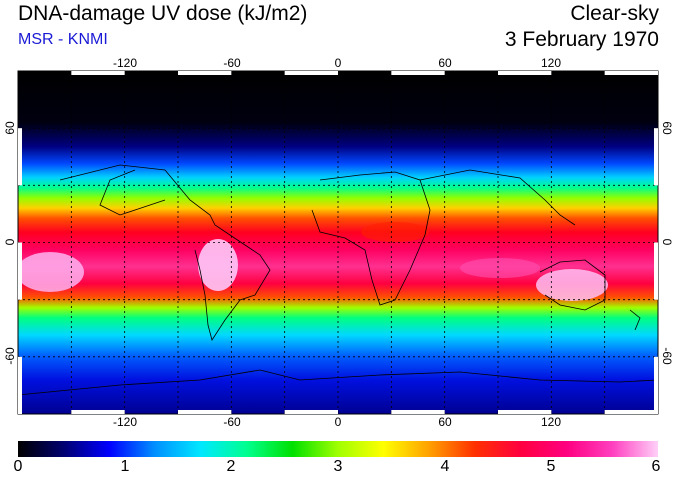 The image size is (678, 480). Describe the element at coordinates (656, 385) in the screenshot. I see `frame-tick-right--60` at that location.